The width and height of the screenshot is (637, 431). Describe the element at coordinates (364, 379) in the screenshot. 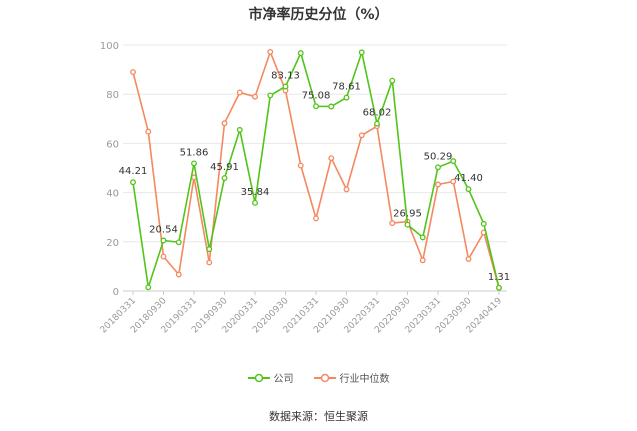

I see `legend-label-industry: 行业中位数` at that location.